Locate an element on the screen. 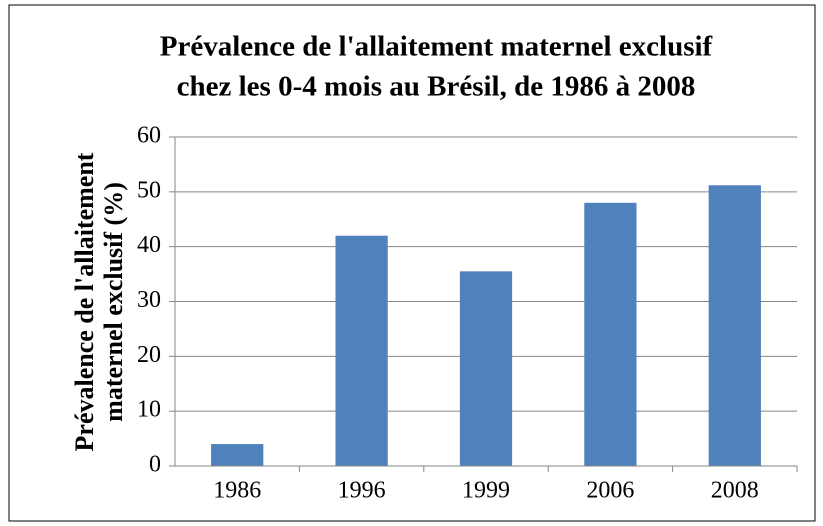  y-axis-label: maternel exclusif (%) is located at coordinates (113, 302).